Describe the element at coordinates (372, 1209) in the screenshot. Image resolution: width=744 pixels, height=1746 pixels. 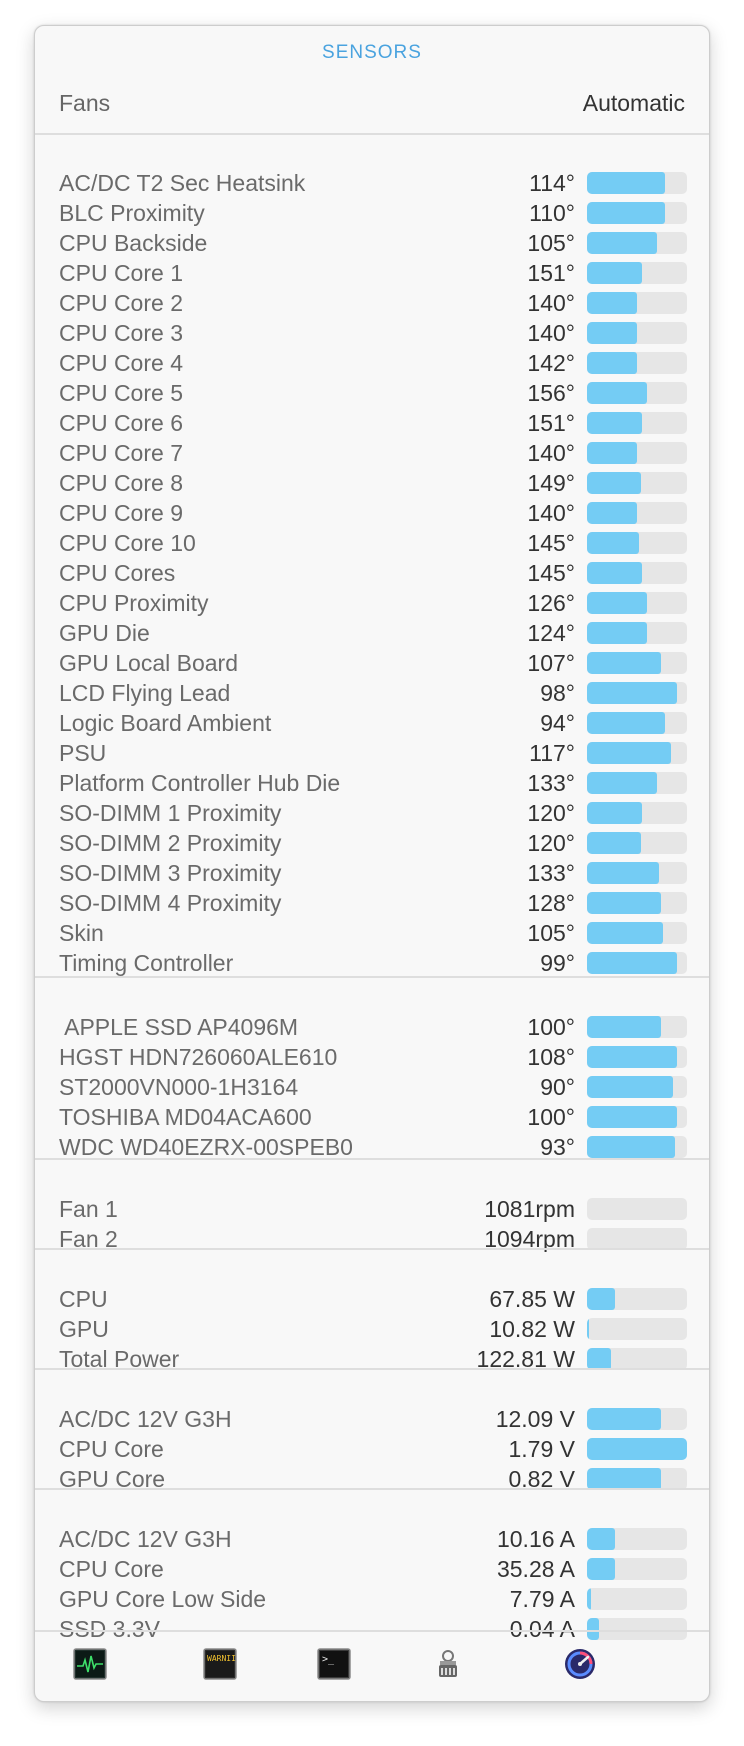
I see `sensor-row: Fan 1 1081rpm` at that location.